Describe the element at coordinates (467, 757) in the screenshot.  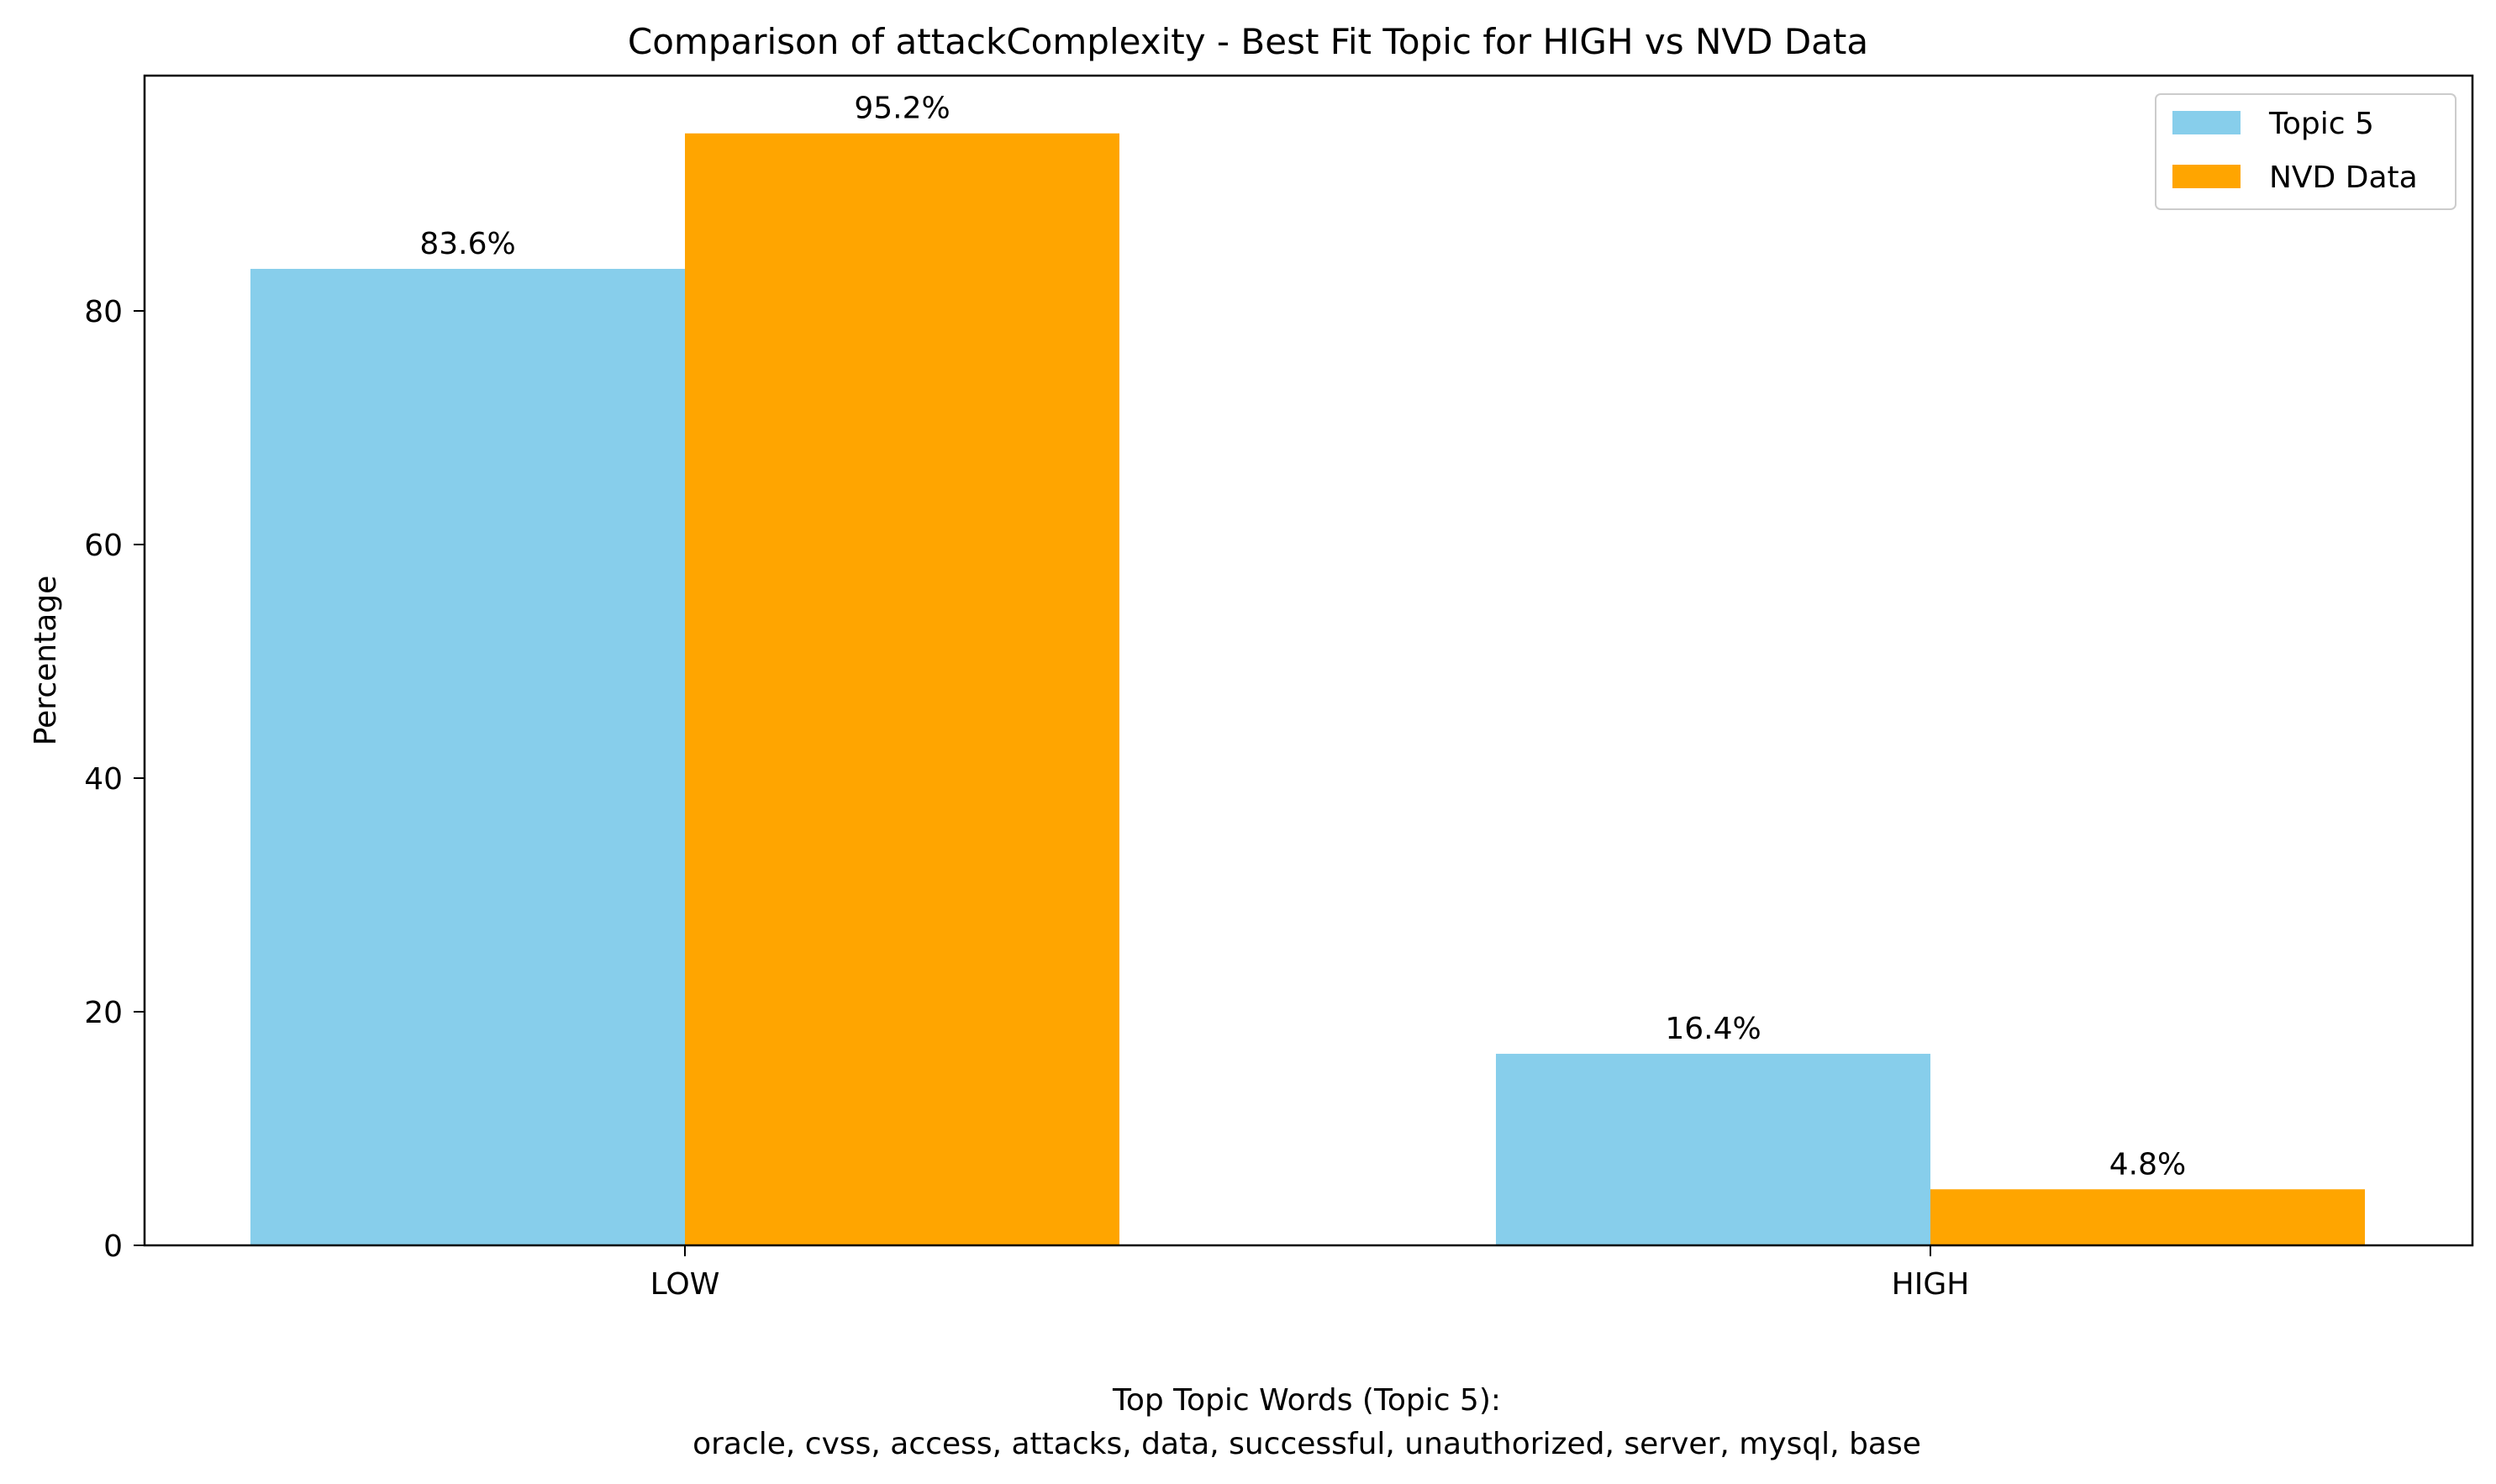
I see `bar-topic-5-low` at that location.